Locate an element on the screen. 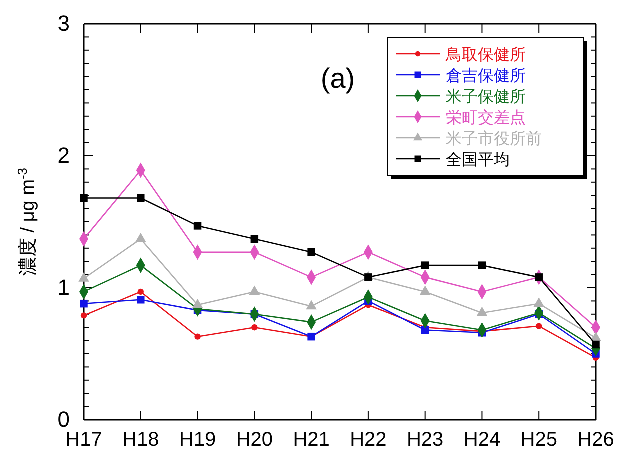  x-tick-label: H20 is located at coordinates (255, 440).